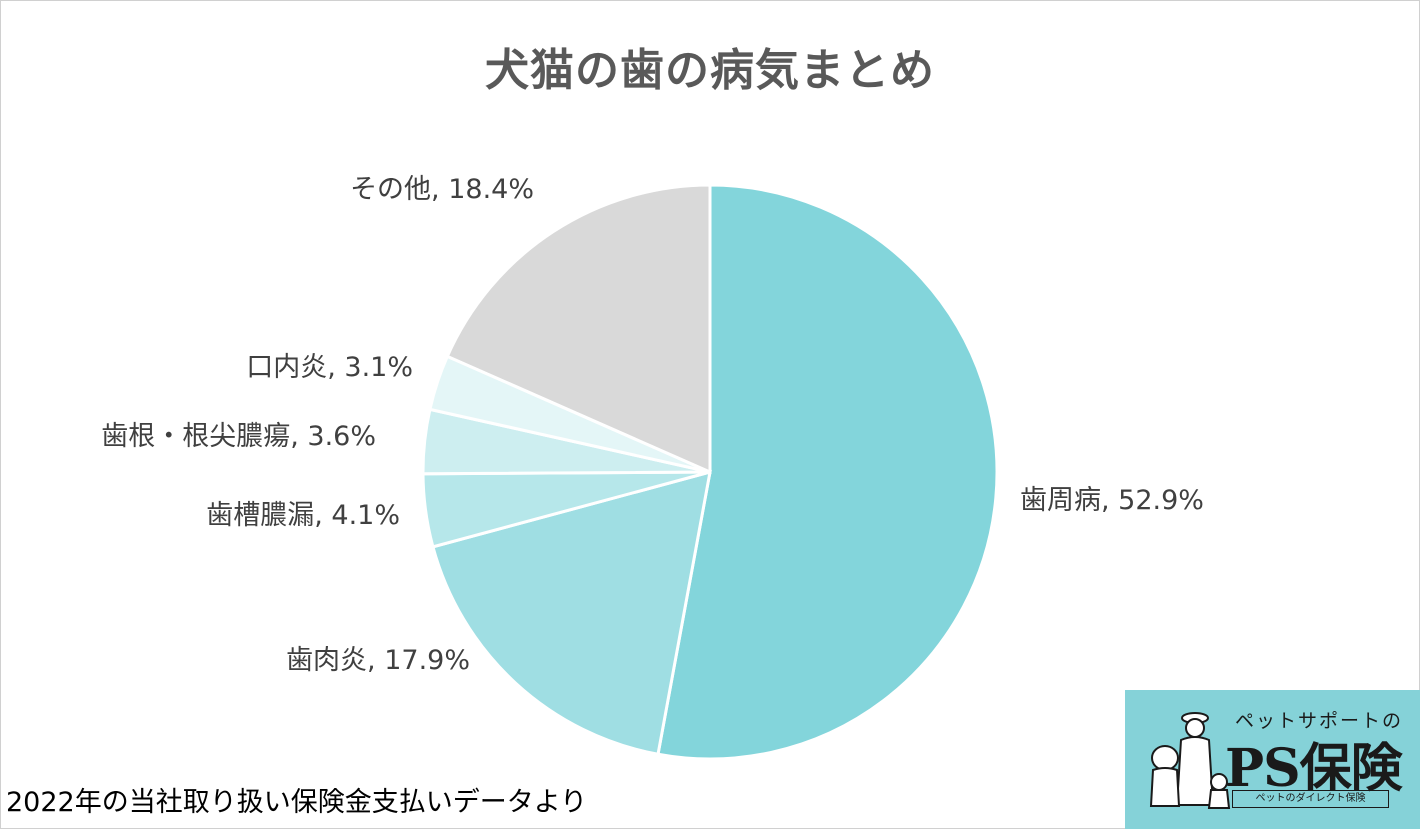 The width and height of the screenshot is (1420, 829). Describe the element at coordinates (442, 189) in the screenshot. I see `slice-label: その他, 18.4%` at that location.